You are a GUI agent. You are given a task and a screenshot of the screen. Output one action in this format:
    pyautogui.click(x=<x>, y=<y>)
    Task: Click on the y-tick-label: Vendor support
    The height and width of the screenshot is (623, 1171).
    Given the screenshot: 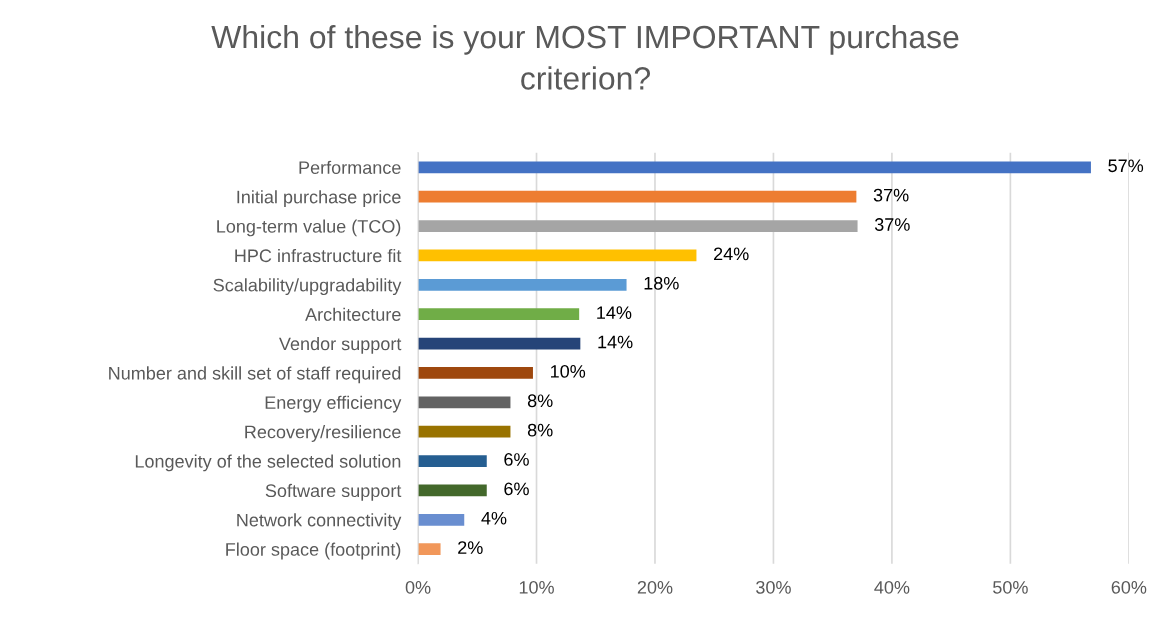 What is the action you would take?
    pyautogui.click(x=340, y=345)
    